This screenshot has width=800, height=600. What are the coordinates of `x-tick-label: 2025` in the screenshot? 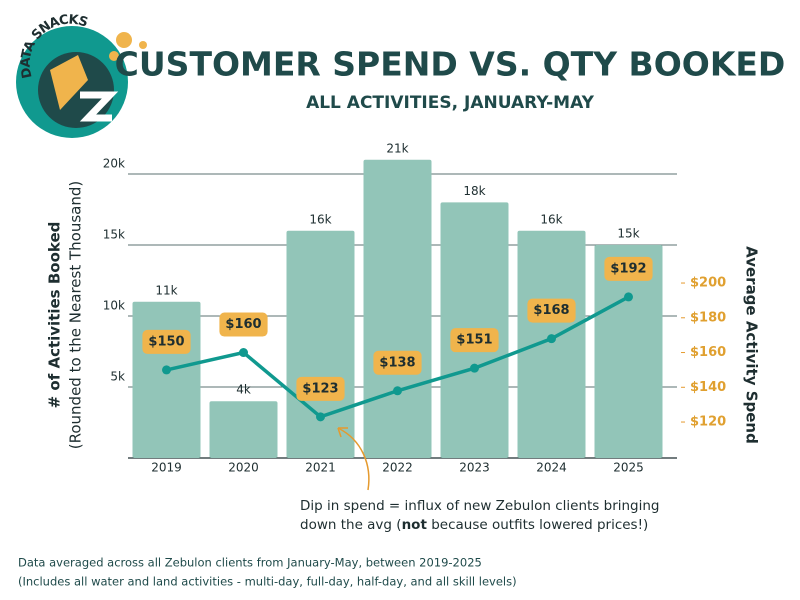 It's located at (628, 468).